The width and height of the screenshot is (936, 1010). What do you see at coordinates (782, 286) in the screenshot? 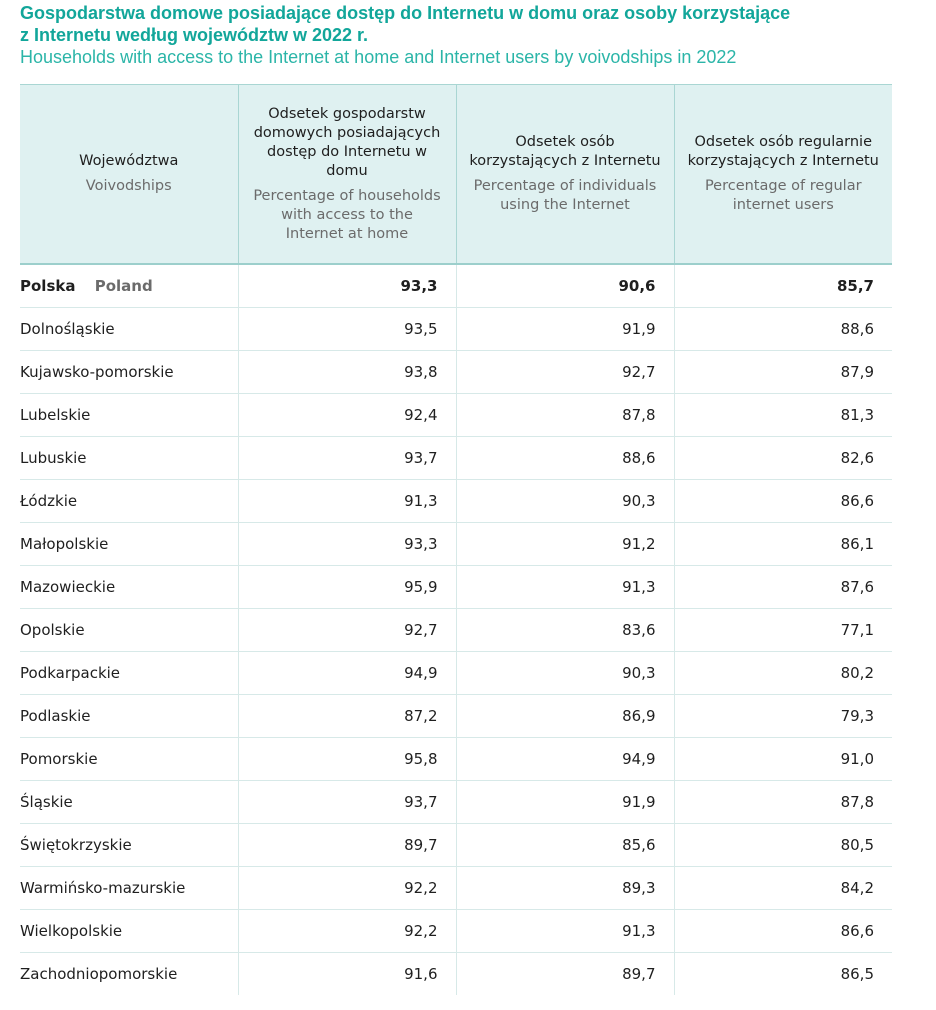
I see `cell-regular: 85,7` at bounding box center [782, 286].